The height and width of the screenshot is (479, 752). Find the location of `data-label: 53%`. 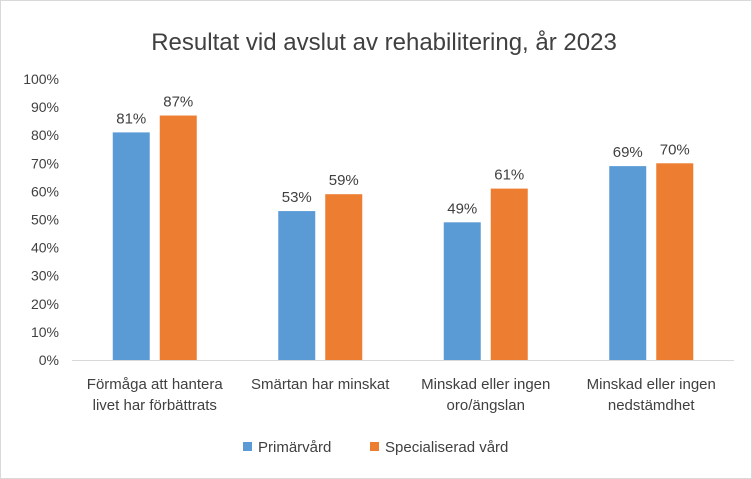

data-label: 53% is located at coordinates (297, 197).